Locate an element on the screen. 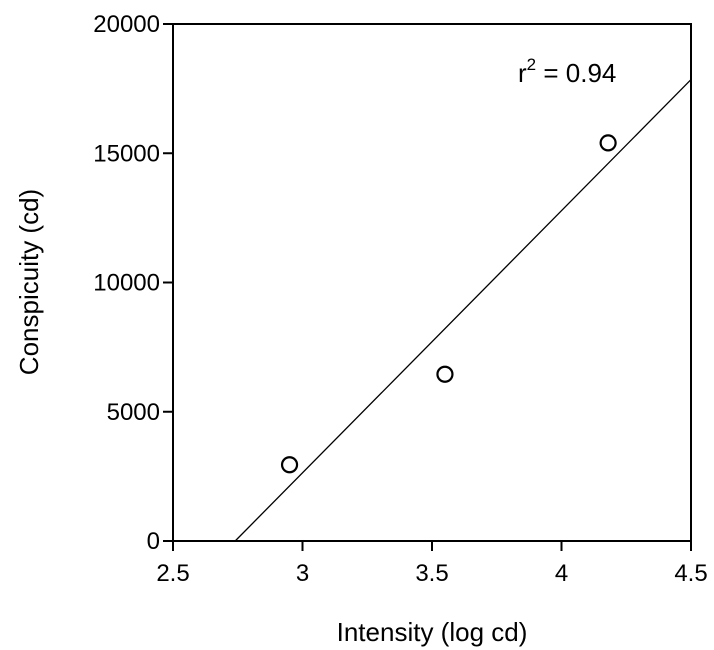 This screenshot has height=650, width=714. y-axis-title: Conspicuity (cd) is located at coordinates (29, 282).